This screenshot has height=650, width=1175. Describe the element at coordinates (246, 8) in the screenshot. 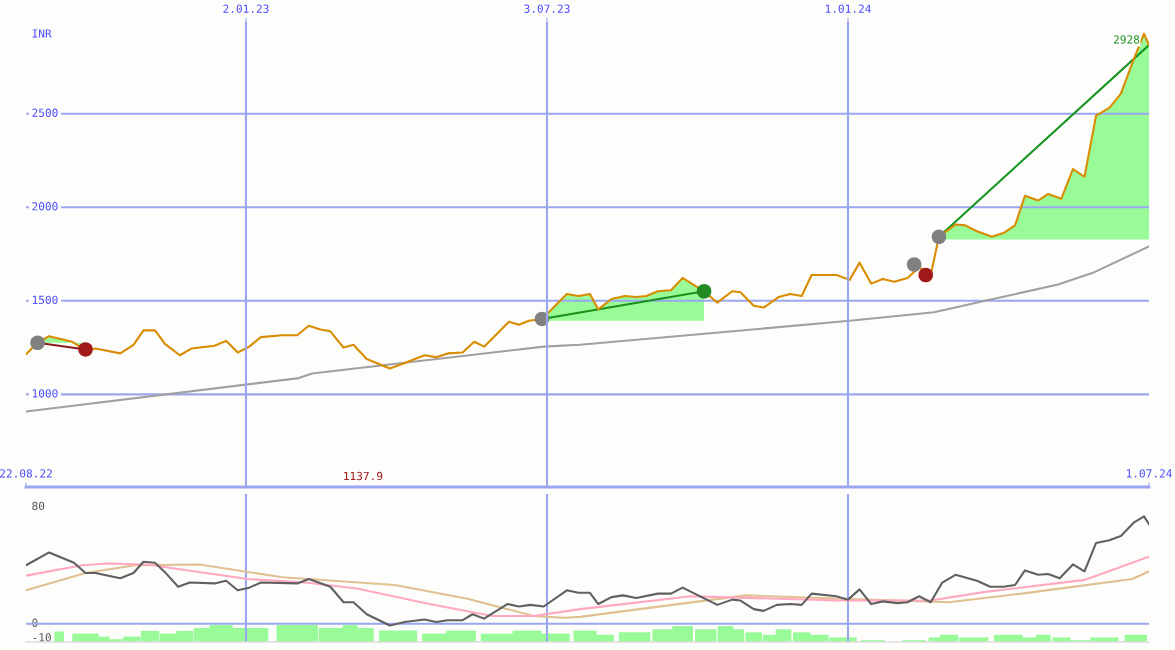

I see `x2-tick-label: 2.01.23` at that location.